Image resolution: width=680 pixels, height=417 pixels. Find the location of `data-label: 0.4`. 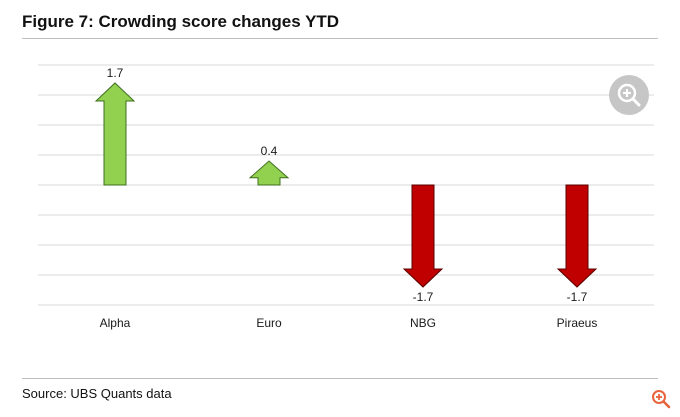

data-label: 0.4 is located at coordinates (269, 151).